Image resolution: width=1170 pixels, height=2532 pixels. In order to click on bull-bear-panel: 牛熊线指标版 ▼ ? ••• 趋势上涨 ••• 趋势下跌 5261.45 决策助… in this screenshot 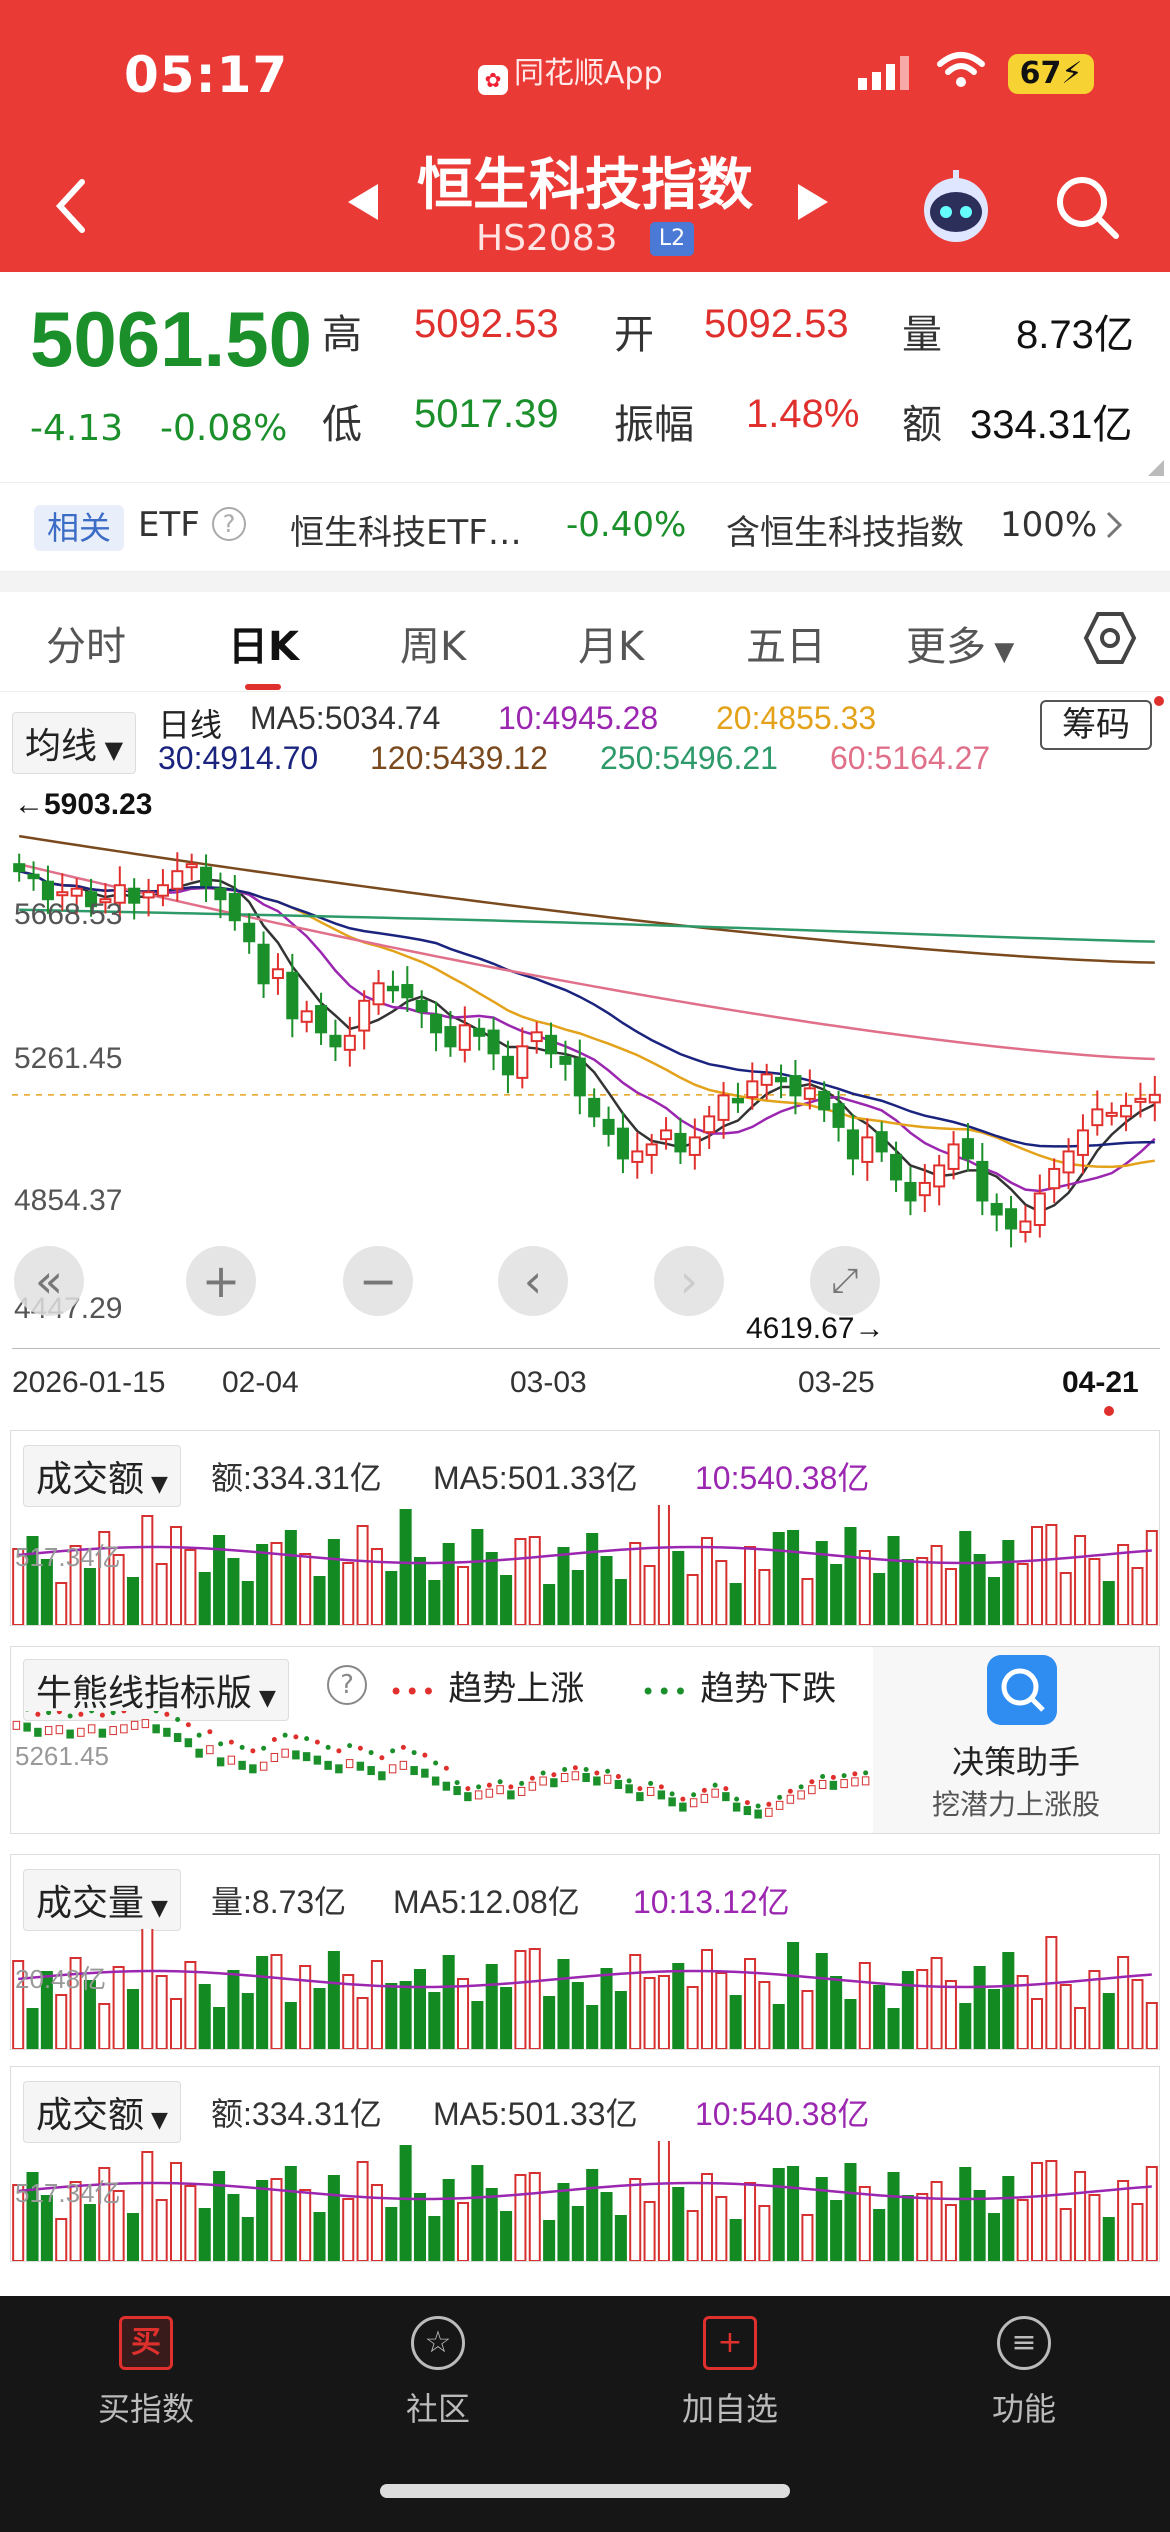, I will do `click(585, 1740)`.